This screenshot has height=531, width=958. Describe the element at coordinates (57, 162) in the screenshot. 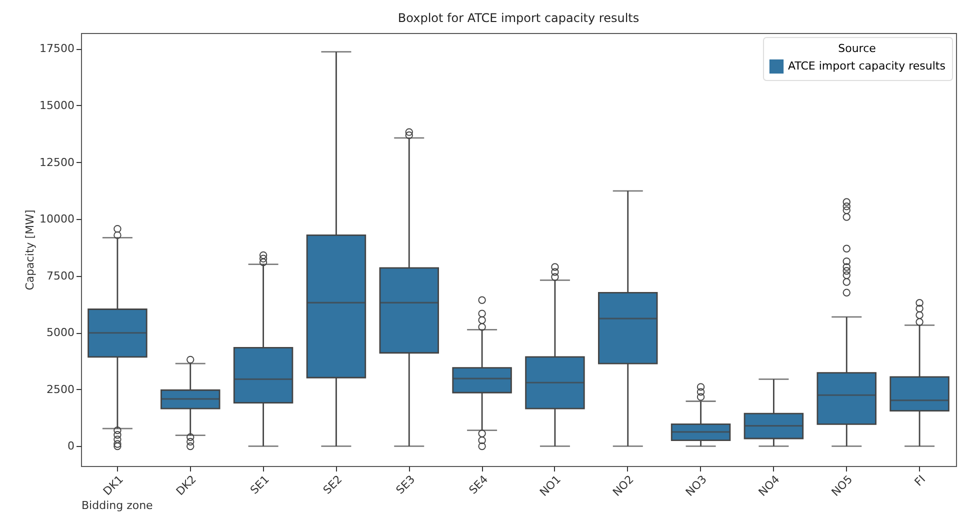

I see `y-tick-label: 12500` at that location.